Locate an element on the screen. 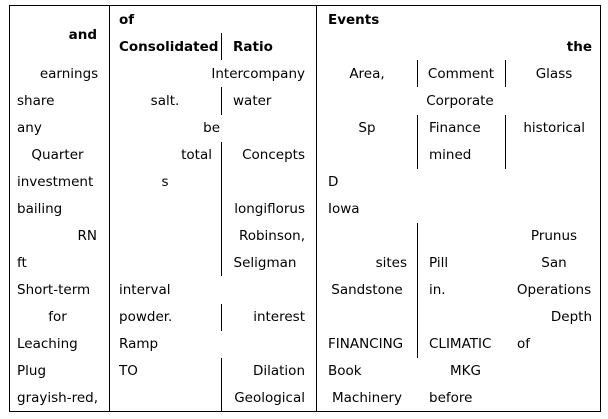 This screenshot has height=419, width=608. table-cell: Sandstone is located at coordinates (367, 290).